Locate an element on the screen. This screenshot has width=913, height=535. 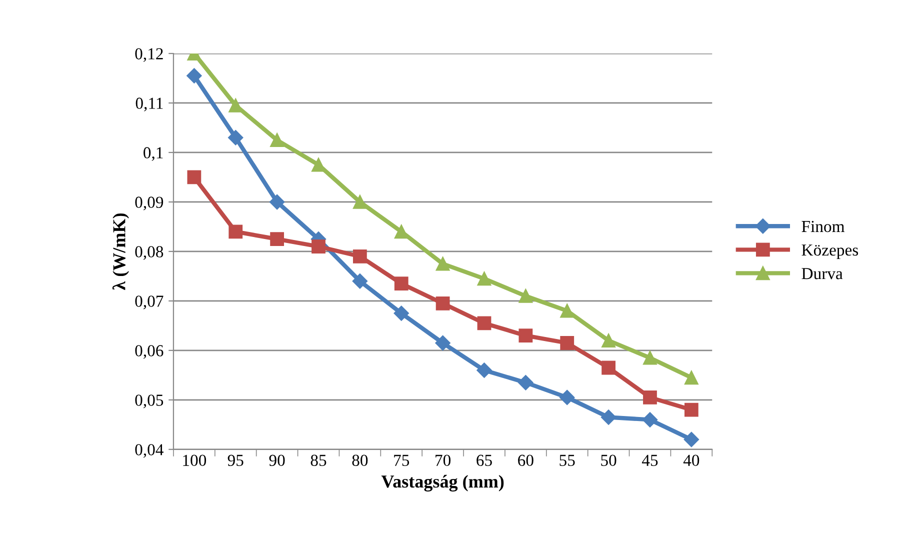
y-tick-label: 0,09 is located at coordinates (149, 203).